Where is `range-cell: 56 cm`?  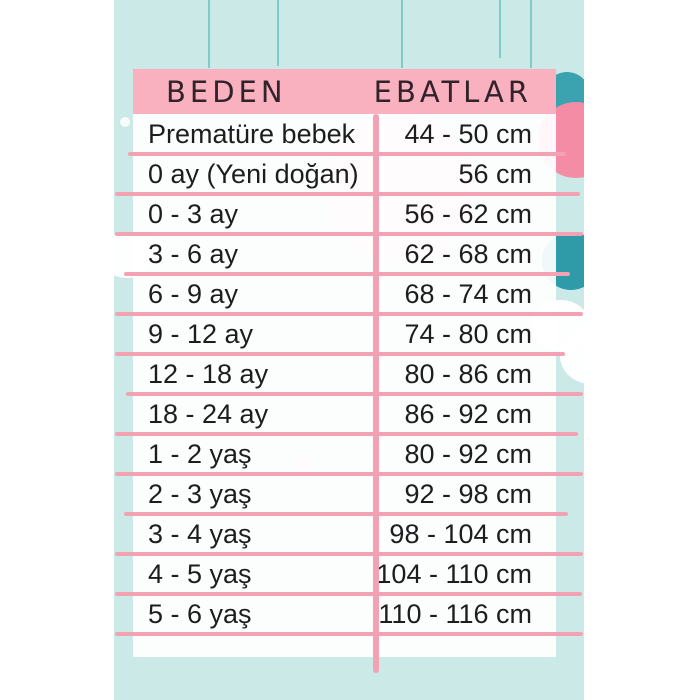 range-cell: 56 cm is located at coordinates (495, 174).